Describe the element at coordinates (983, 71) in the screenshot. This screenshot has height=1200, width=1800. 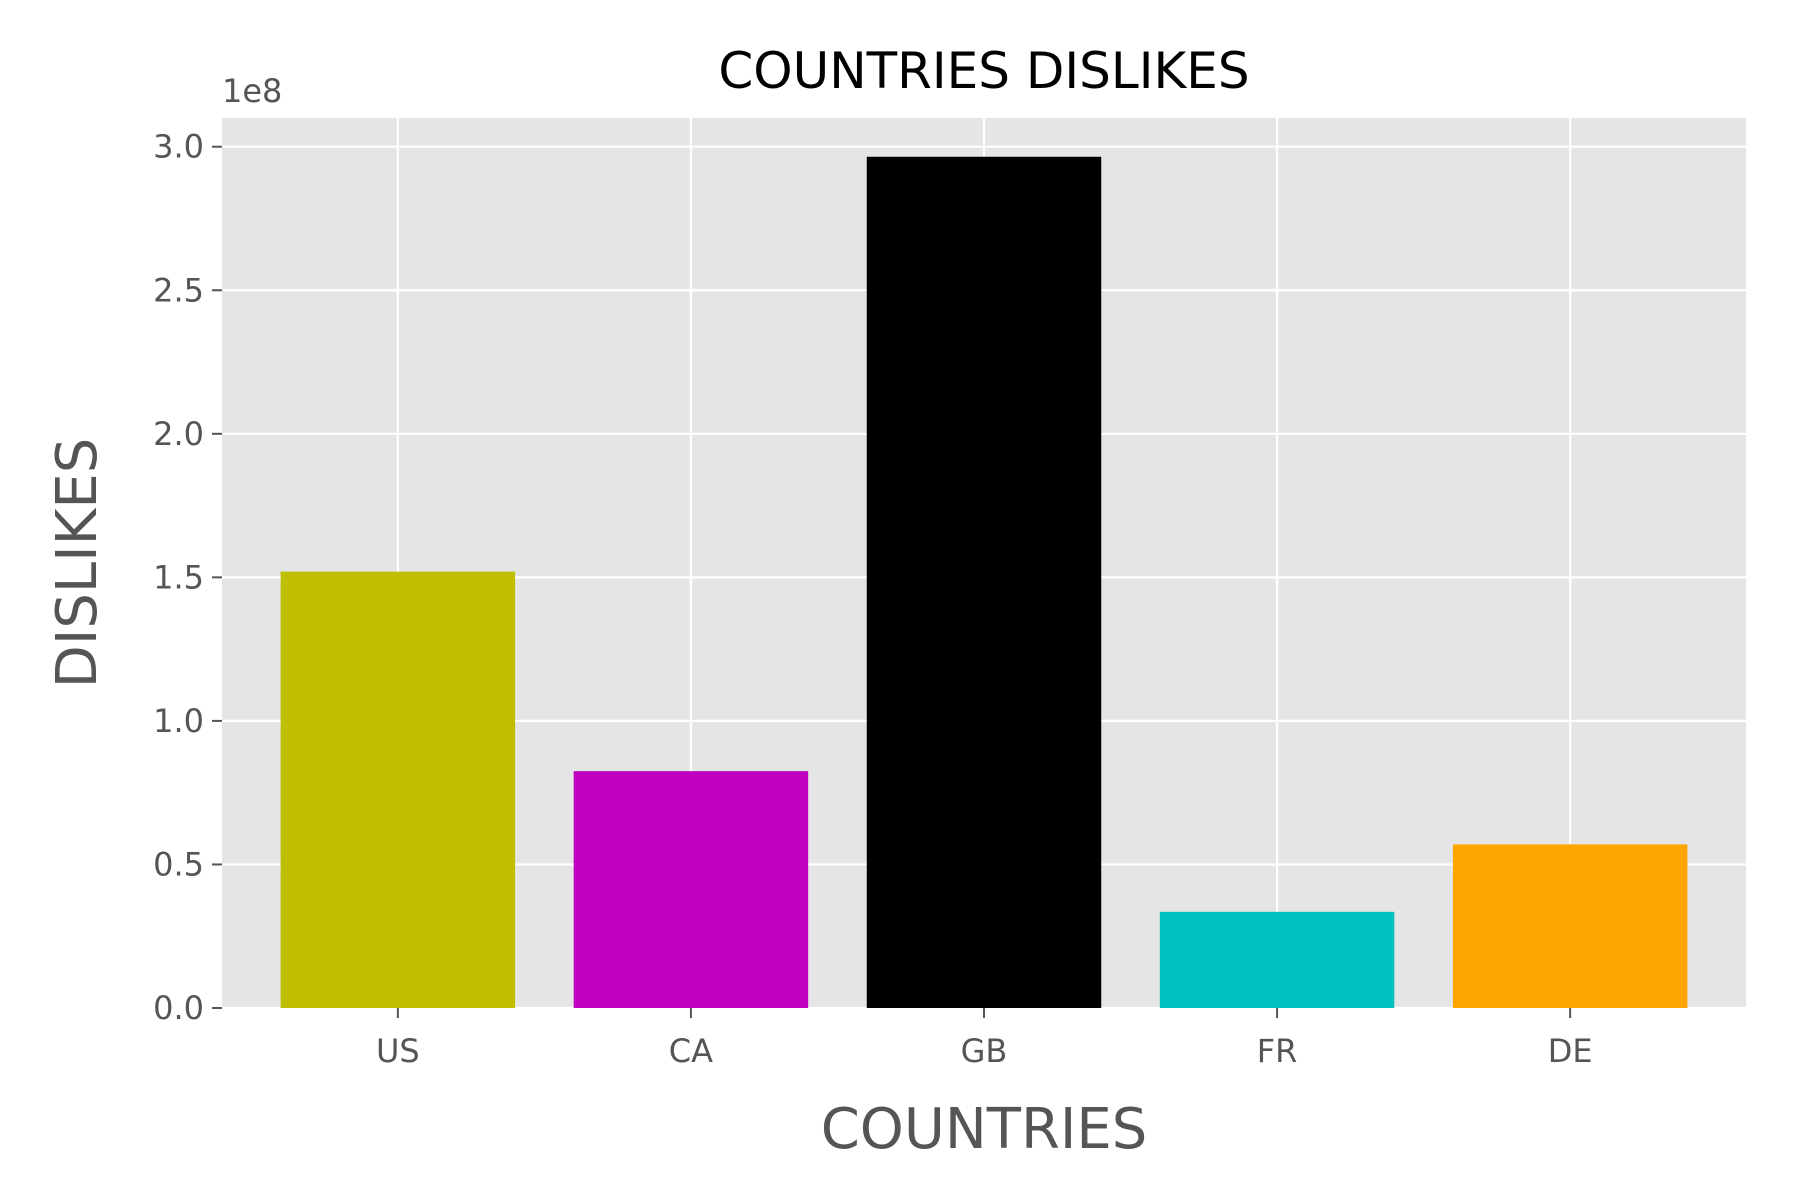
I see `chart-title: COUNTRIES DISLIKES` at that location.